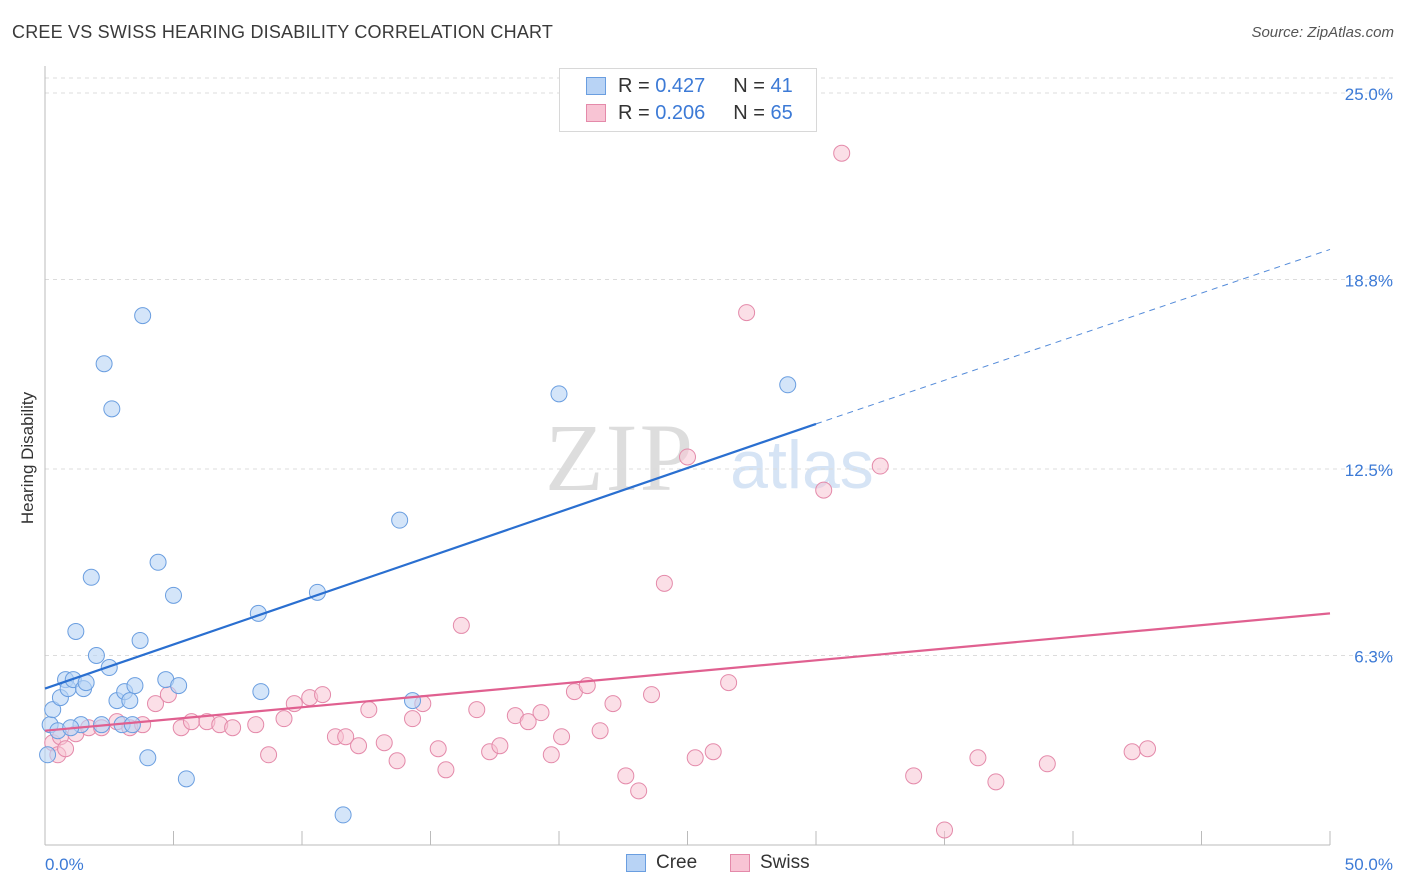  What do you see at coordinates (27, 458) in the screenshot?
I see `y-axis-label: Hearing Disability` at bounding box center [27, 458].